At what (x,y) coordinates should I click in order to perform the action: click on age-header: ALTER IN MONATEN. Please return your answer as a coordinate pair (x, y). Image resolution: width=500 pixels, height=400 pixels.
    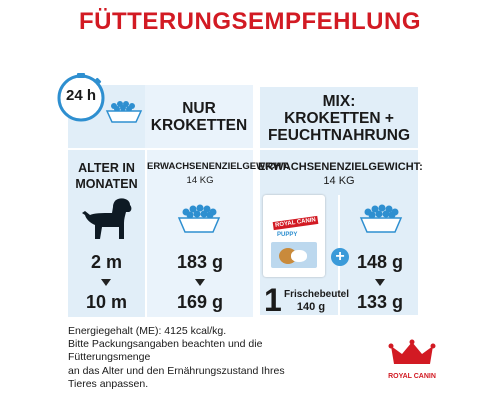
    Looking at the image, I should click on (106, 176).